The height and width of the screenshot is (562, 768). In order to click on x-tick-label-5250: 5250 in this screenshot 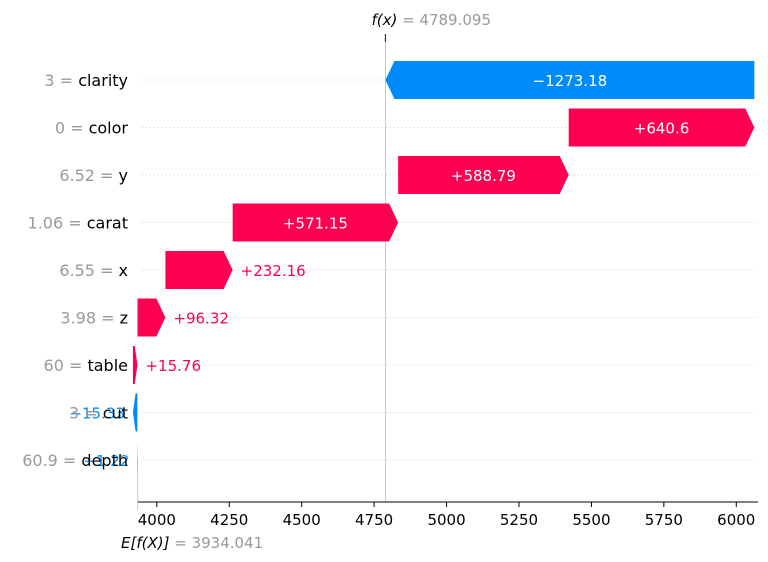, I will do `click(519, 520)`.